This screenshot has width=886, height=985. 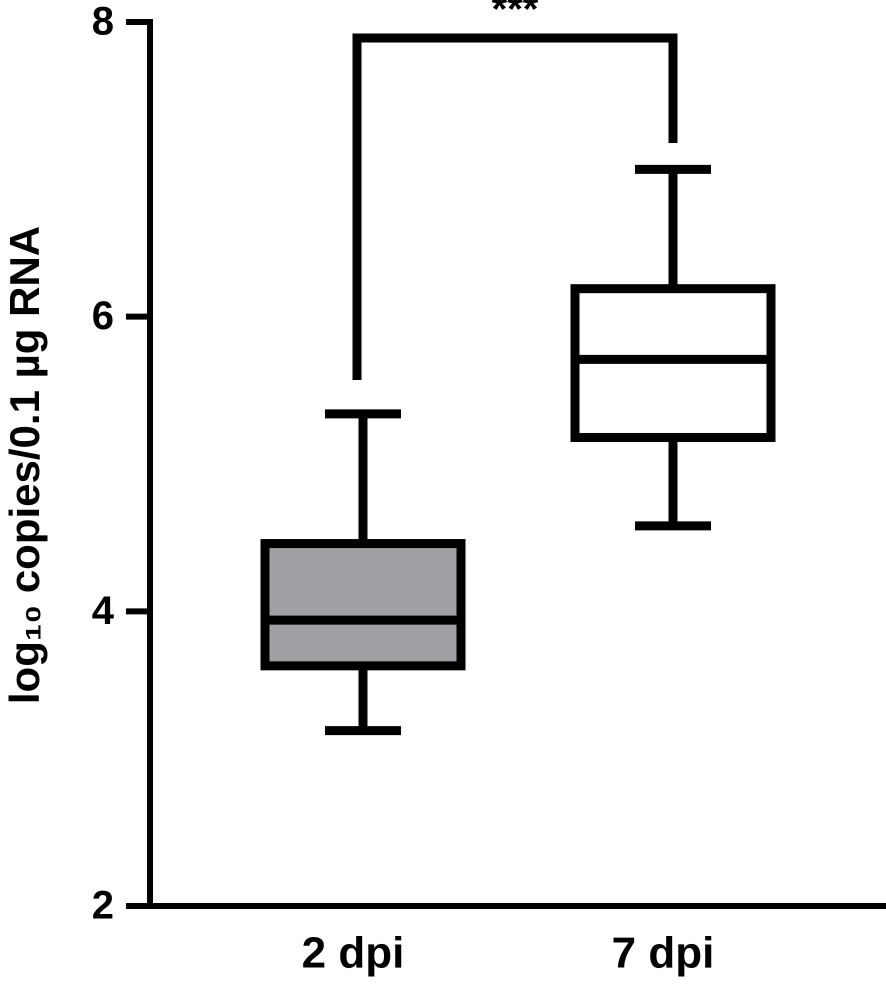 I want to click on x-tick-label: 7 dpi, so click(x=663, y=953).